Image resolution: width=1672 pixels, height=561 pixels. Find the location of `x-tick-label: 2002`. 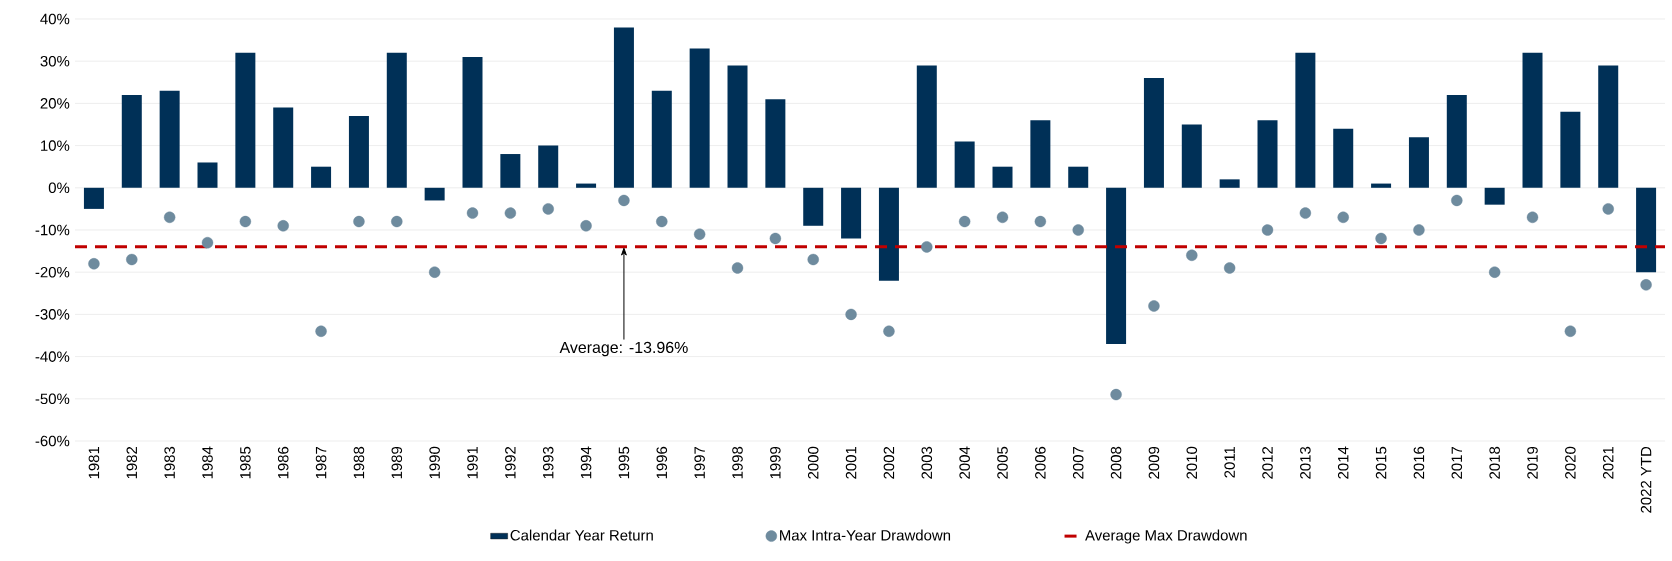

x-tick-label: 2002 is located at coordinates (889, 462).